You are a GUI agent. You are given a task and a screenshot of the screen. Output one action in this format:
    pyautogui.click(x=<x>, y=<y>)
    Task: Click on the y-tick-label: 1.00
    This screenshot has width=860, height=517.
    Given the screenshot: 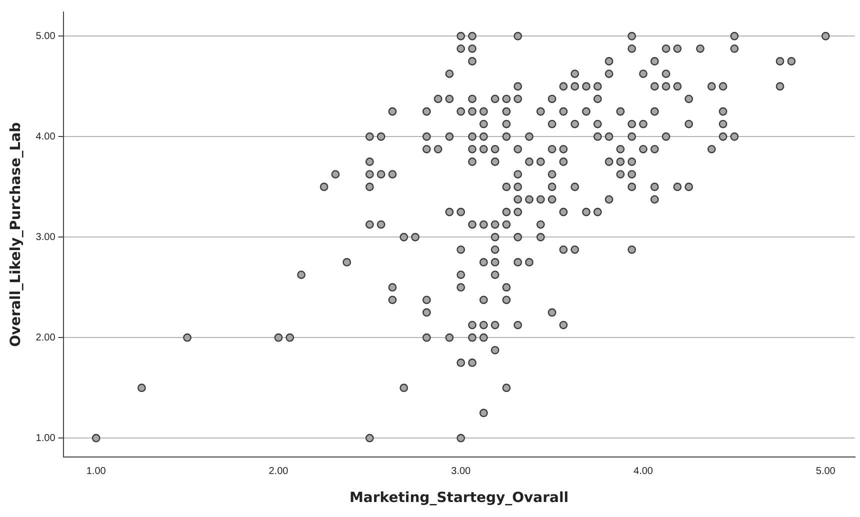 What is the action you would take?
    pyautogui.click(x=46, y=438)
    